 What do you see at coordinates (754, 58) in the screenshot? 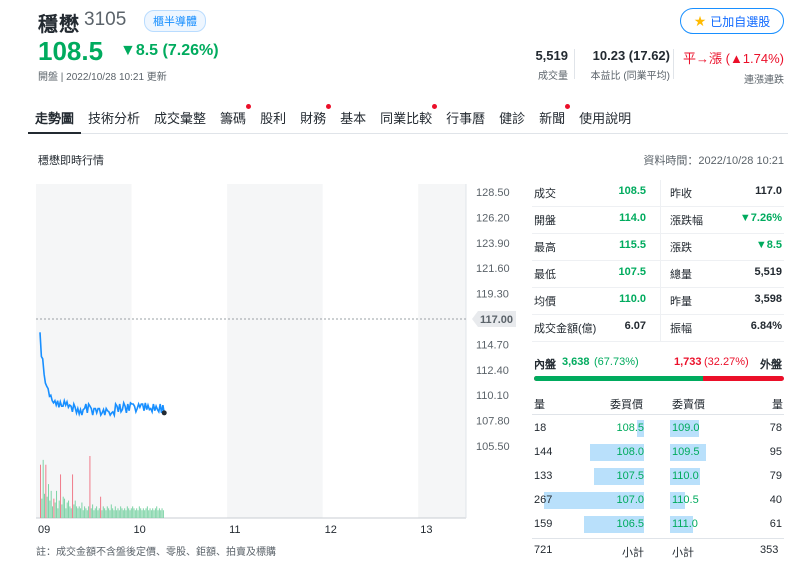
I see `streak-percent: (▲1.74%)` at bounding box center [754, 58].